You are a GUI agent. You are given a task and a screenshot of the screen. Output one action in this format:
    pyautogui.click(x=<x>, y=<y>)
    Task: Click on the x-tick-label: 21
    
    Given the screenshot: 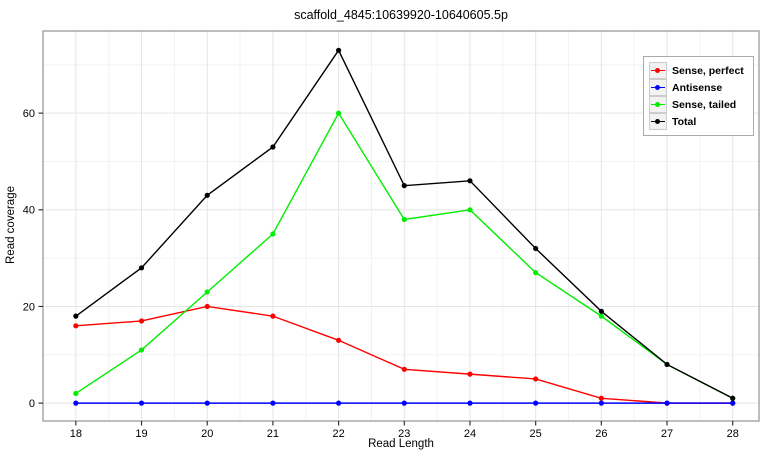 What is the action you would take?
    pyautogui.click(x=273, y=434)
    